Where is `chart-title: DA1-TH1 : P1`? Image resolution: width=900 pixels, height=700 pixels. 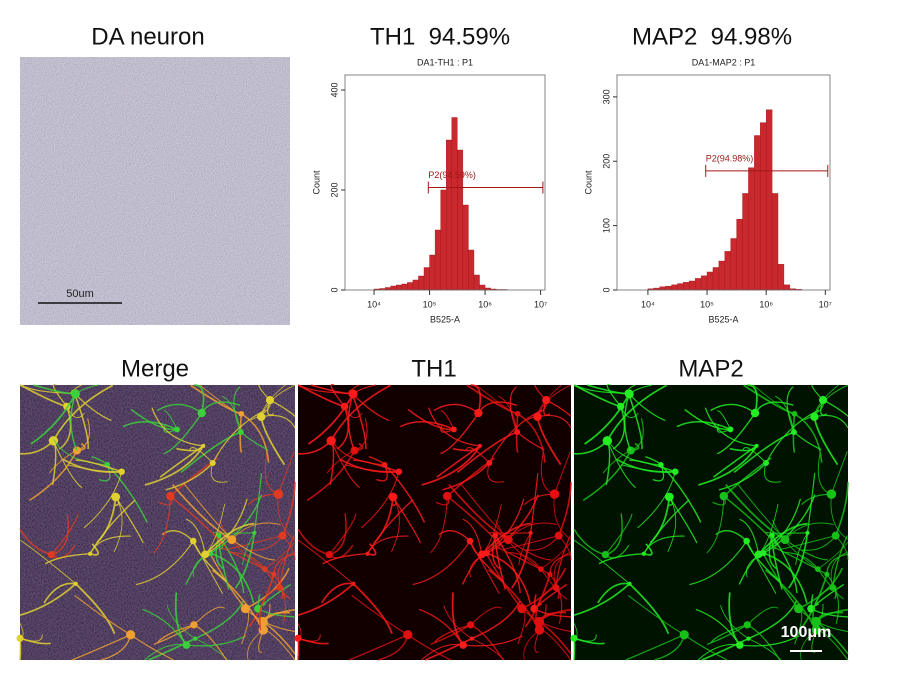
chart-title: DA1-TH1 : P1 is located at coordinates (445, 62).